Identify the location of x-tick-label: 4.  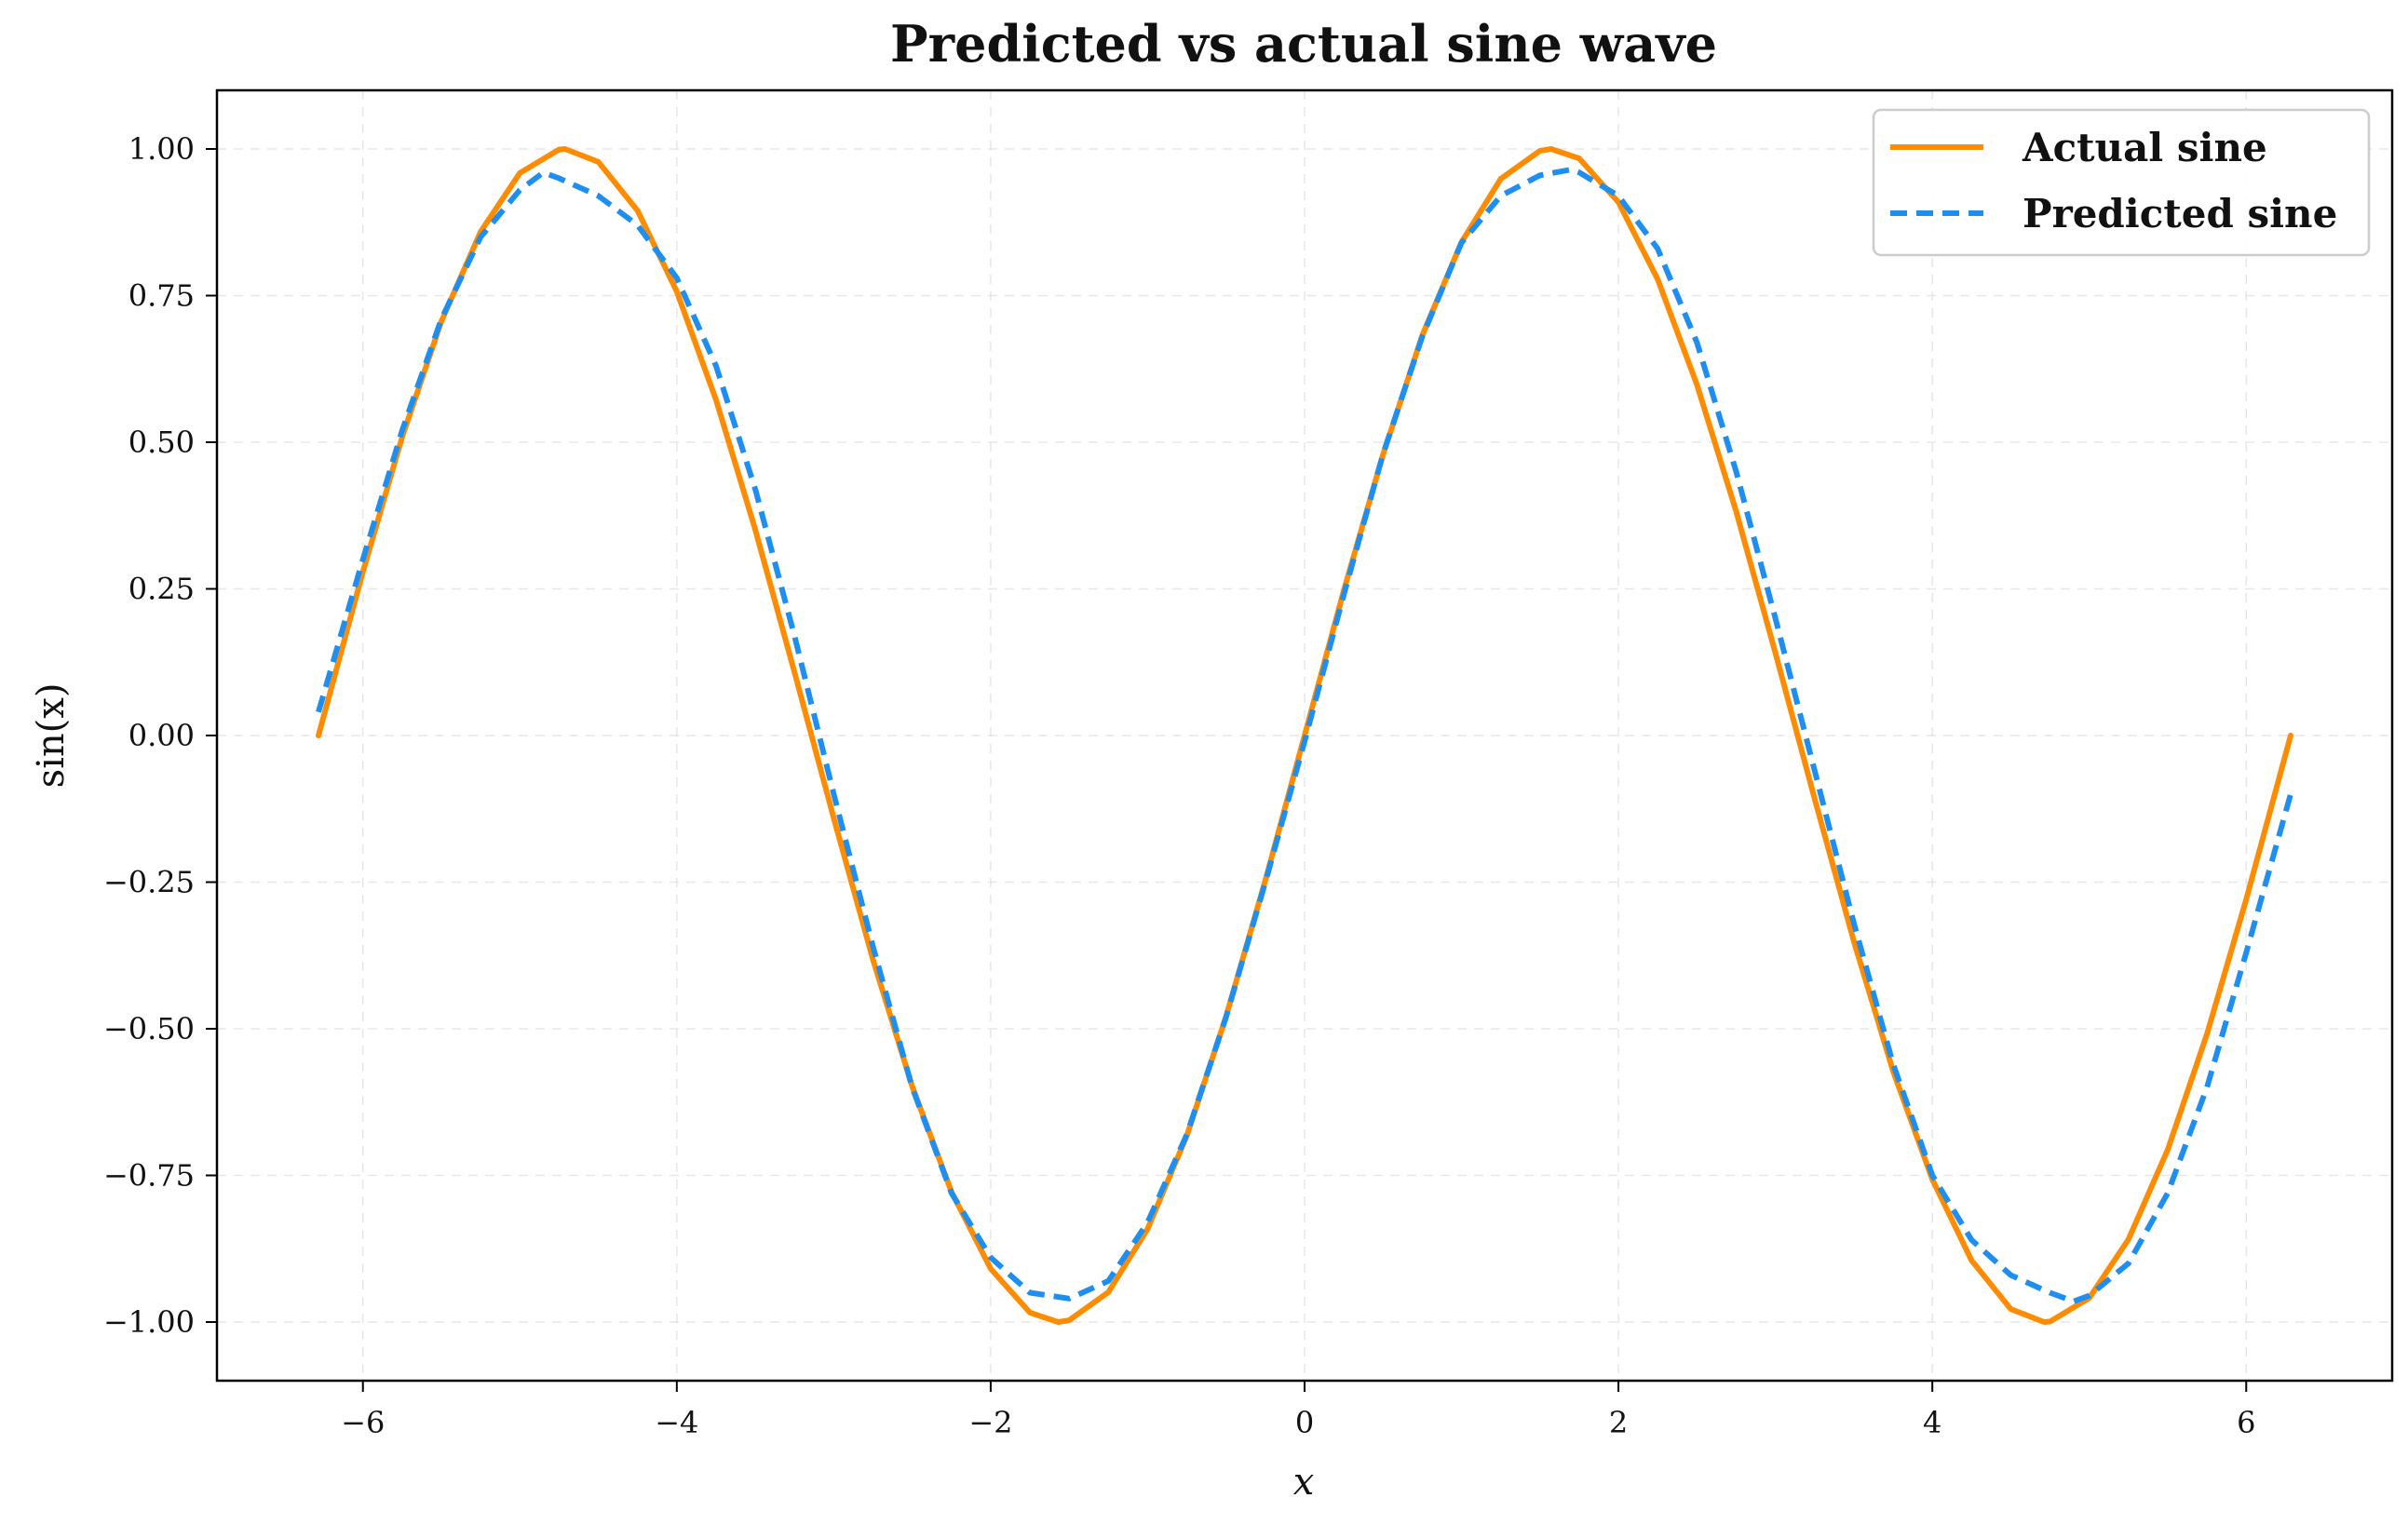
(1932, 1423).